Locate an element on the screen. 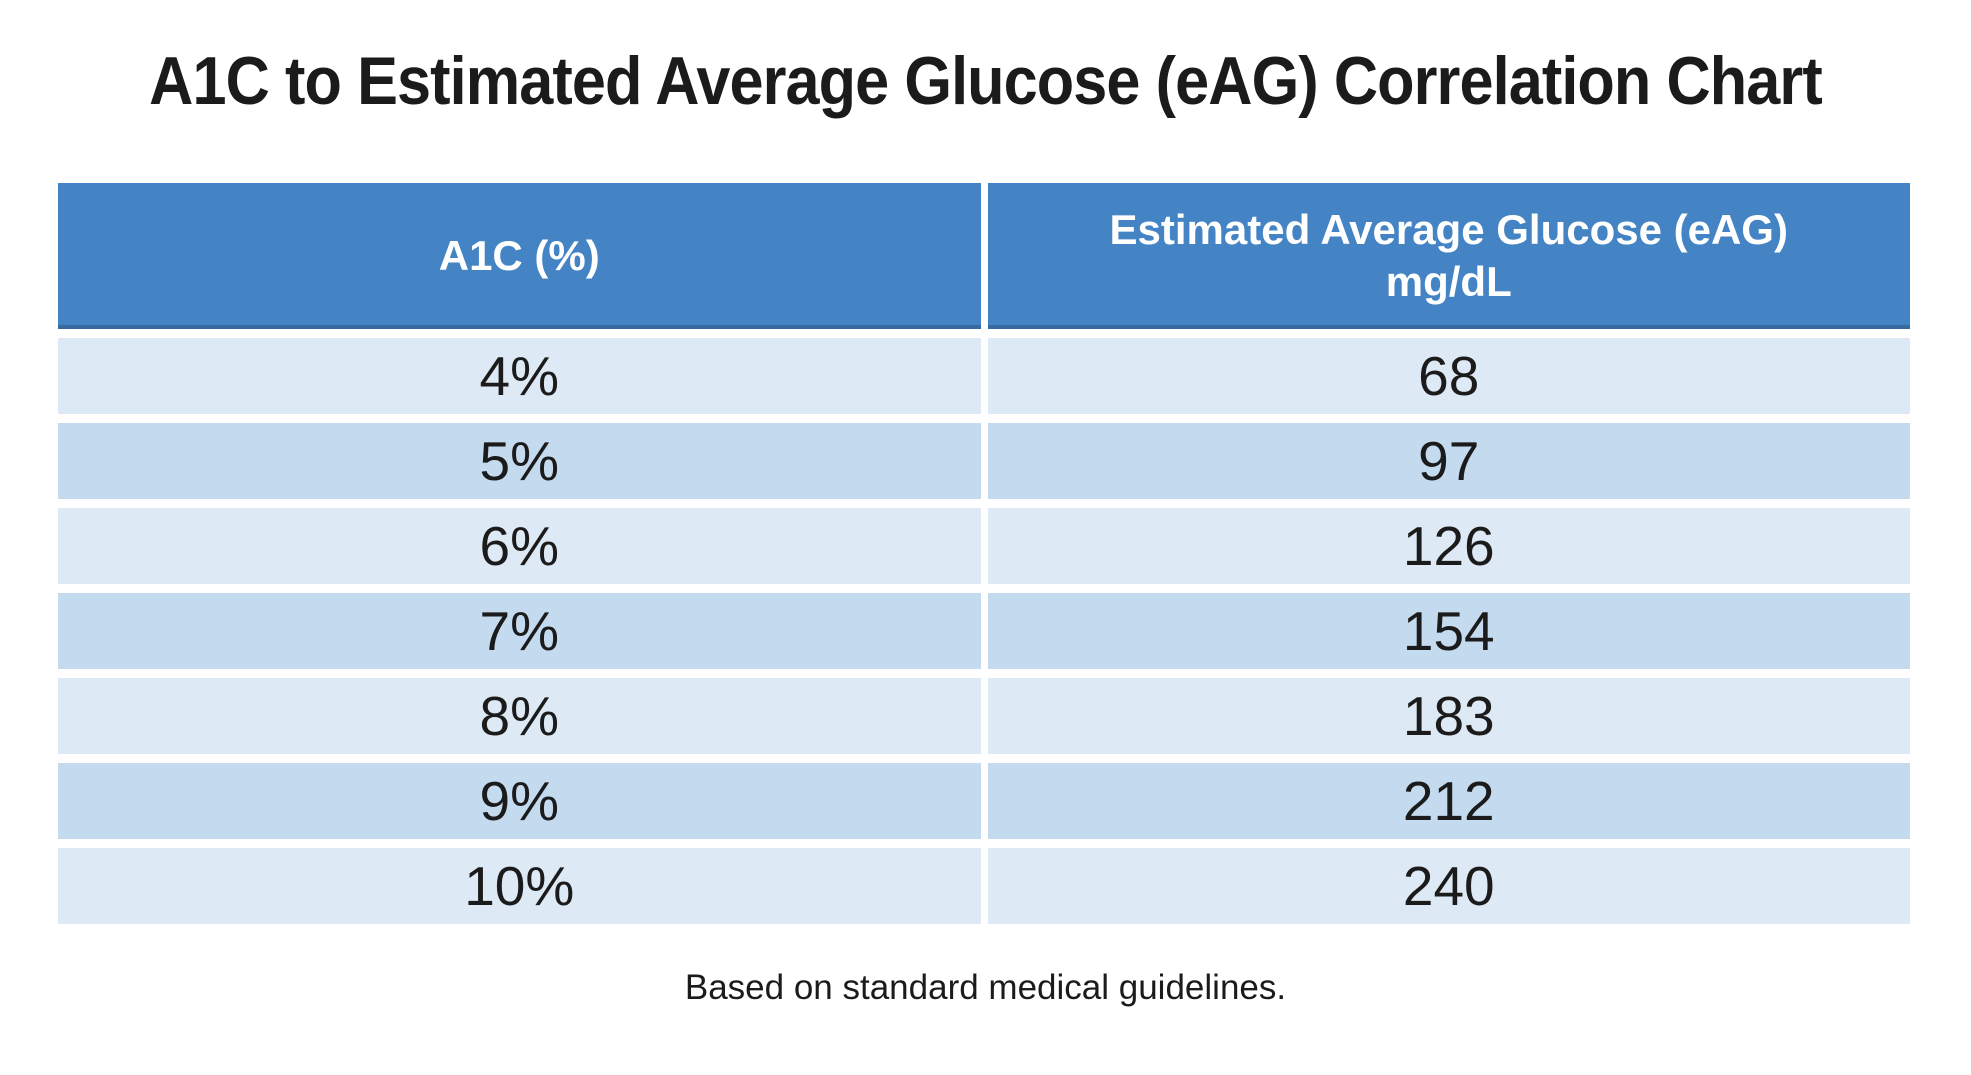  table-row-a1c-cell: 4% is located at coordinates (519, 376).